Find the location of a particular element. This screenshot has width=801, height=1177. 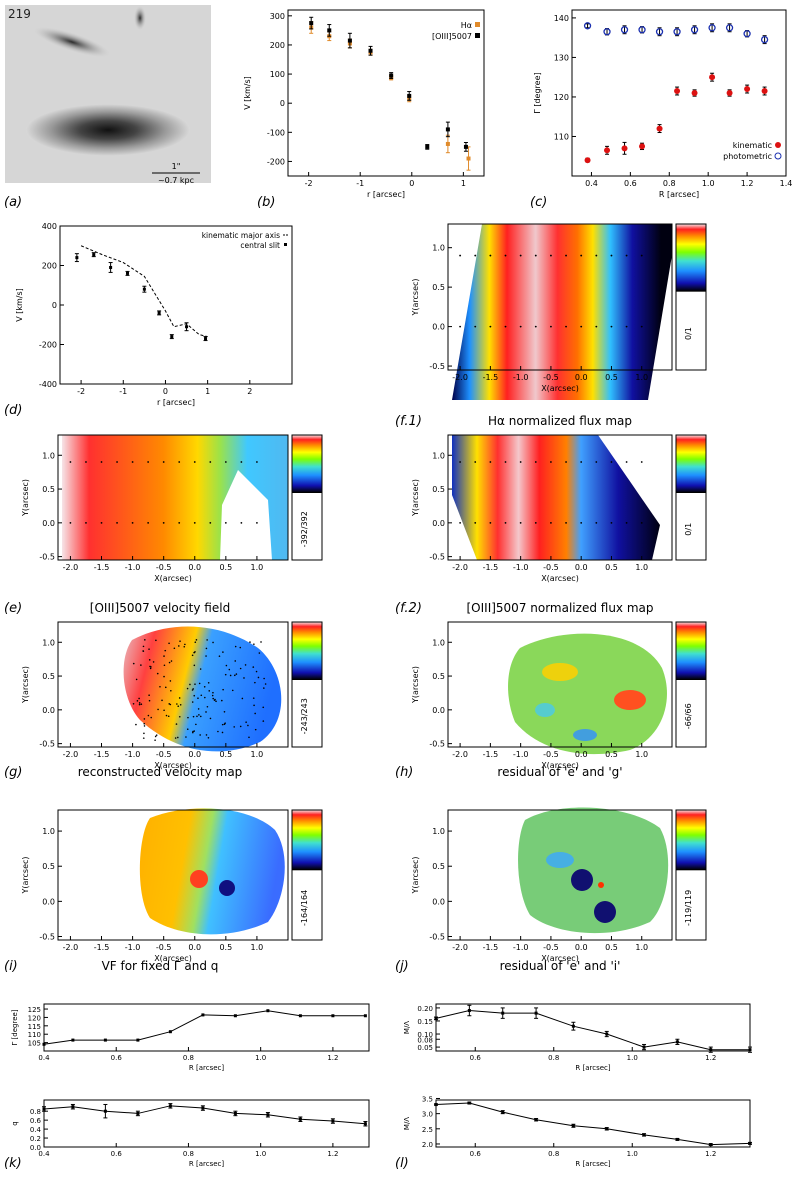

y-axis-label: V [km/s] is located at coordinates (247, 93).